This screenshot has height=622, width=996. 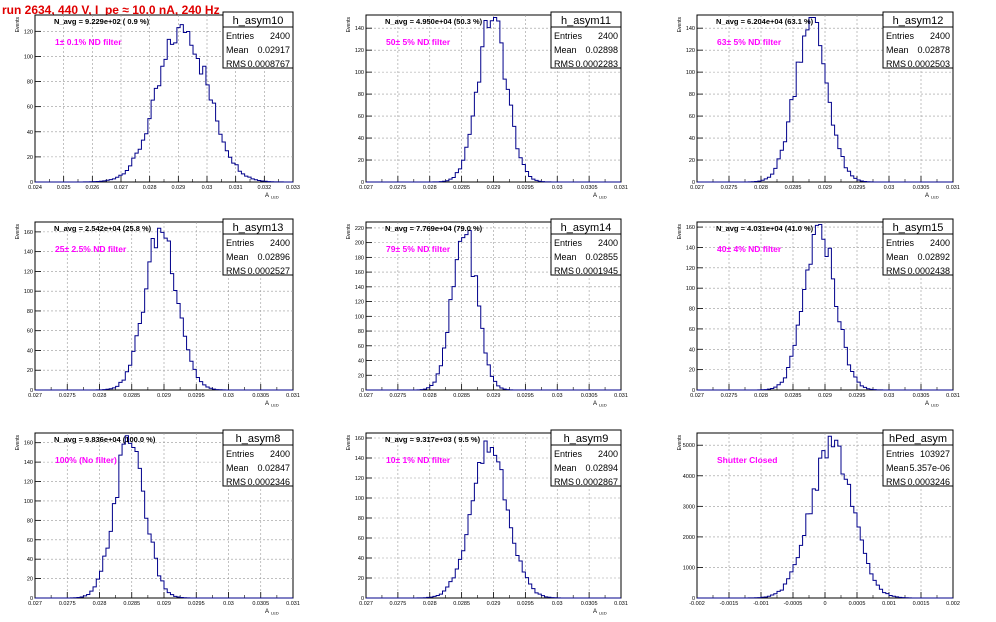 I want to click on filter-label: 63± 5% ND filter, so click(x=749, y=42).